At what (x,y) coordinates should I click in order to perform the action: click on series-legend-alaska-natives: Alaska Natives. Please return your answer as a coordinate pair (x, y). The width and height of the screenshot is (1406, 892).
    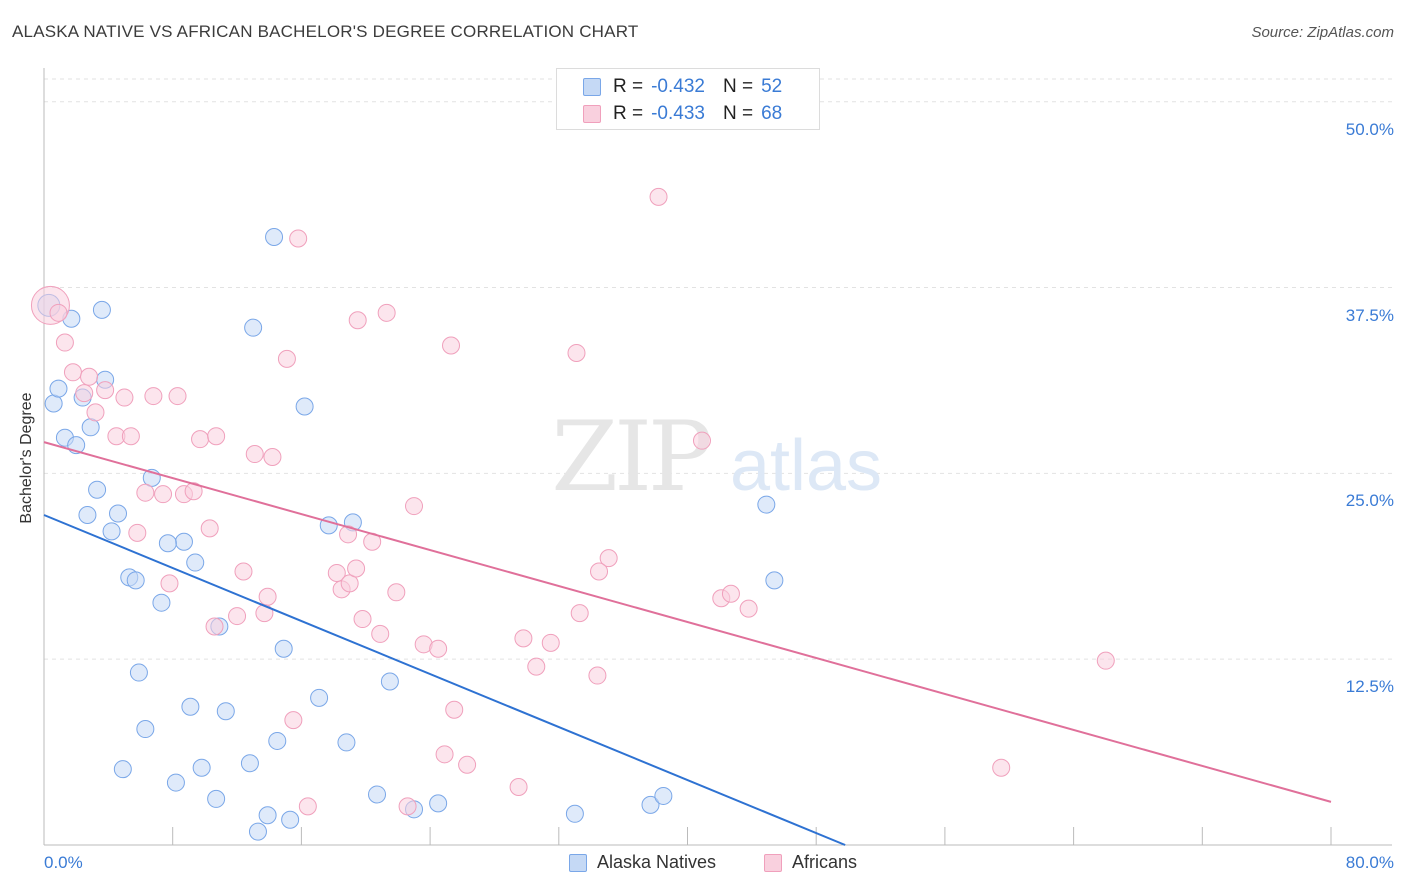
    Looking at the image, I should click on (642, 862).